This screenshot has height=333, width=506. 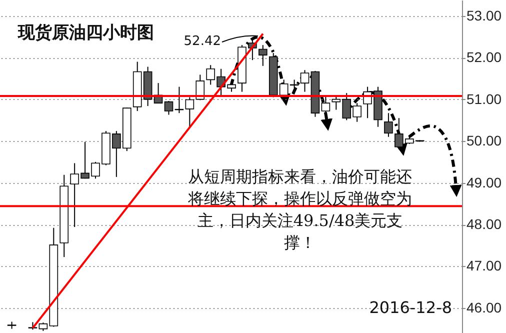 What do you see at coordinates (202, 41) in the screenshot?
I see `annotation: 52.42` at bounding box center [202, 41].